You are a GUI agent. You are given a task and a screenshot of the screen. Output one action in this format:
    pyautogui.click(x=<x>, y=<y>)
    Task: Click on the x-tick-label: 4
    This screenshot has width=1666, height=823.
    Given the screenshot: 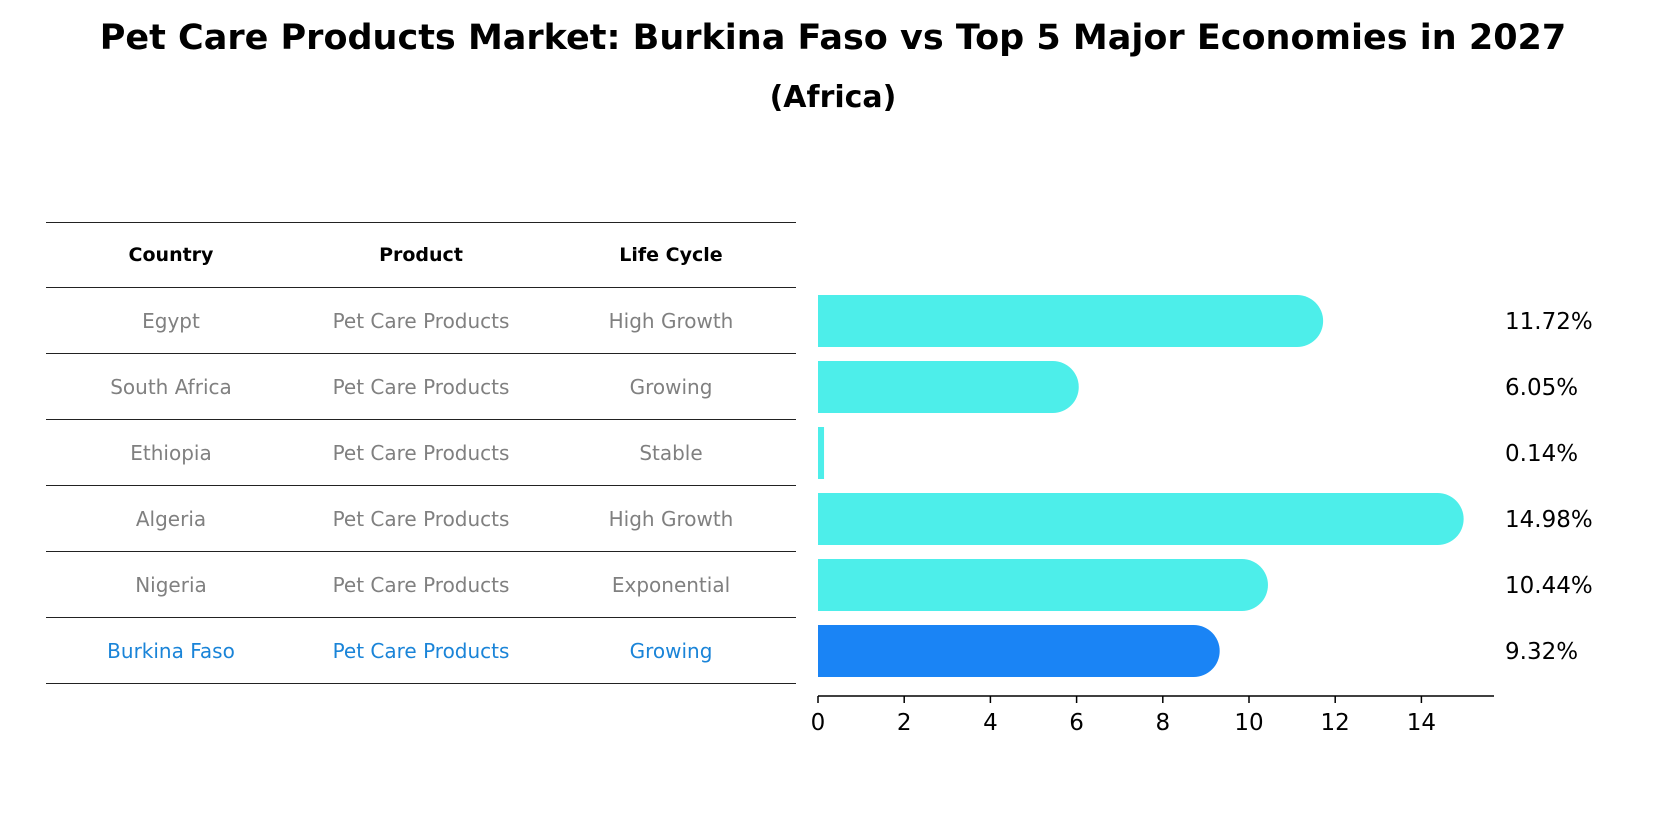 What is the action you would take?
    pyautogui.click(x=990, y=723)
    